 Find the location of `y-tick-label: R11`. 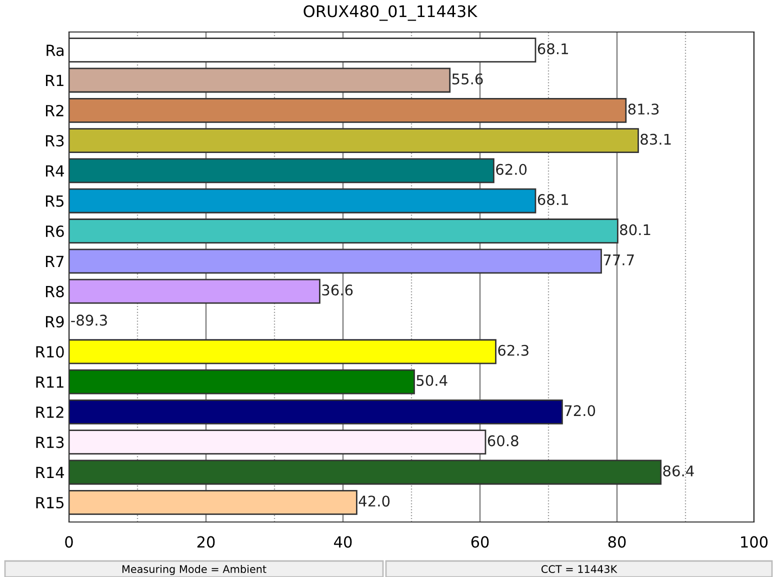

y-tick-label: R11 is located at coordinates (50, 382).